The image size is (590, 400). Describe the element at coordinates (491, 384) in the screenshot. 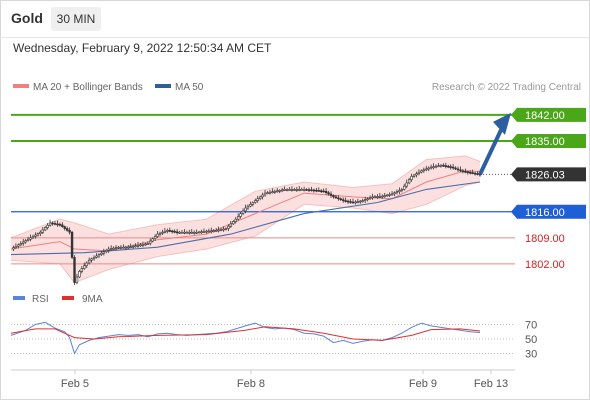

I see `x-tick-label: Feb 13` at that location.